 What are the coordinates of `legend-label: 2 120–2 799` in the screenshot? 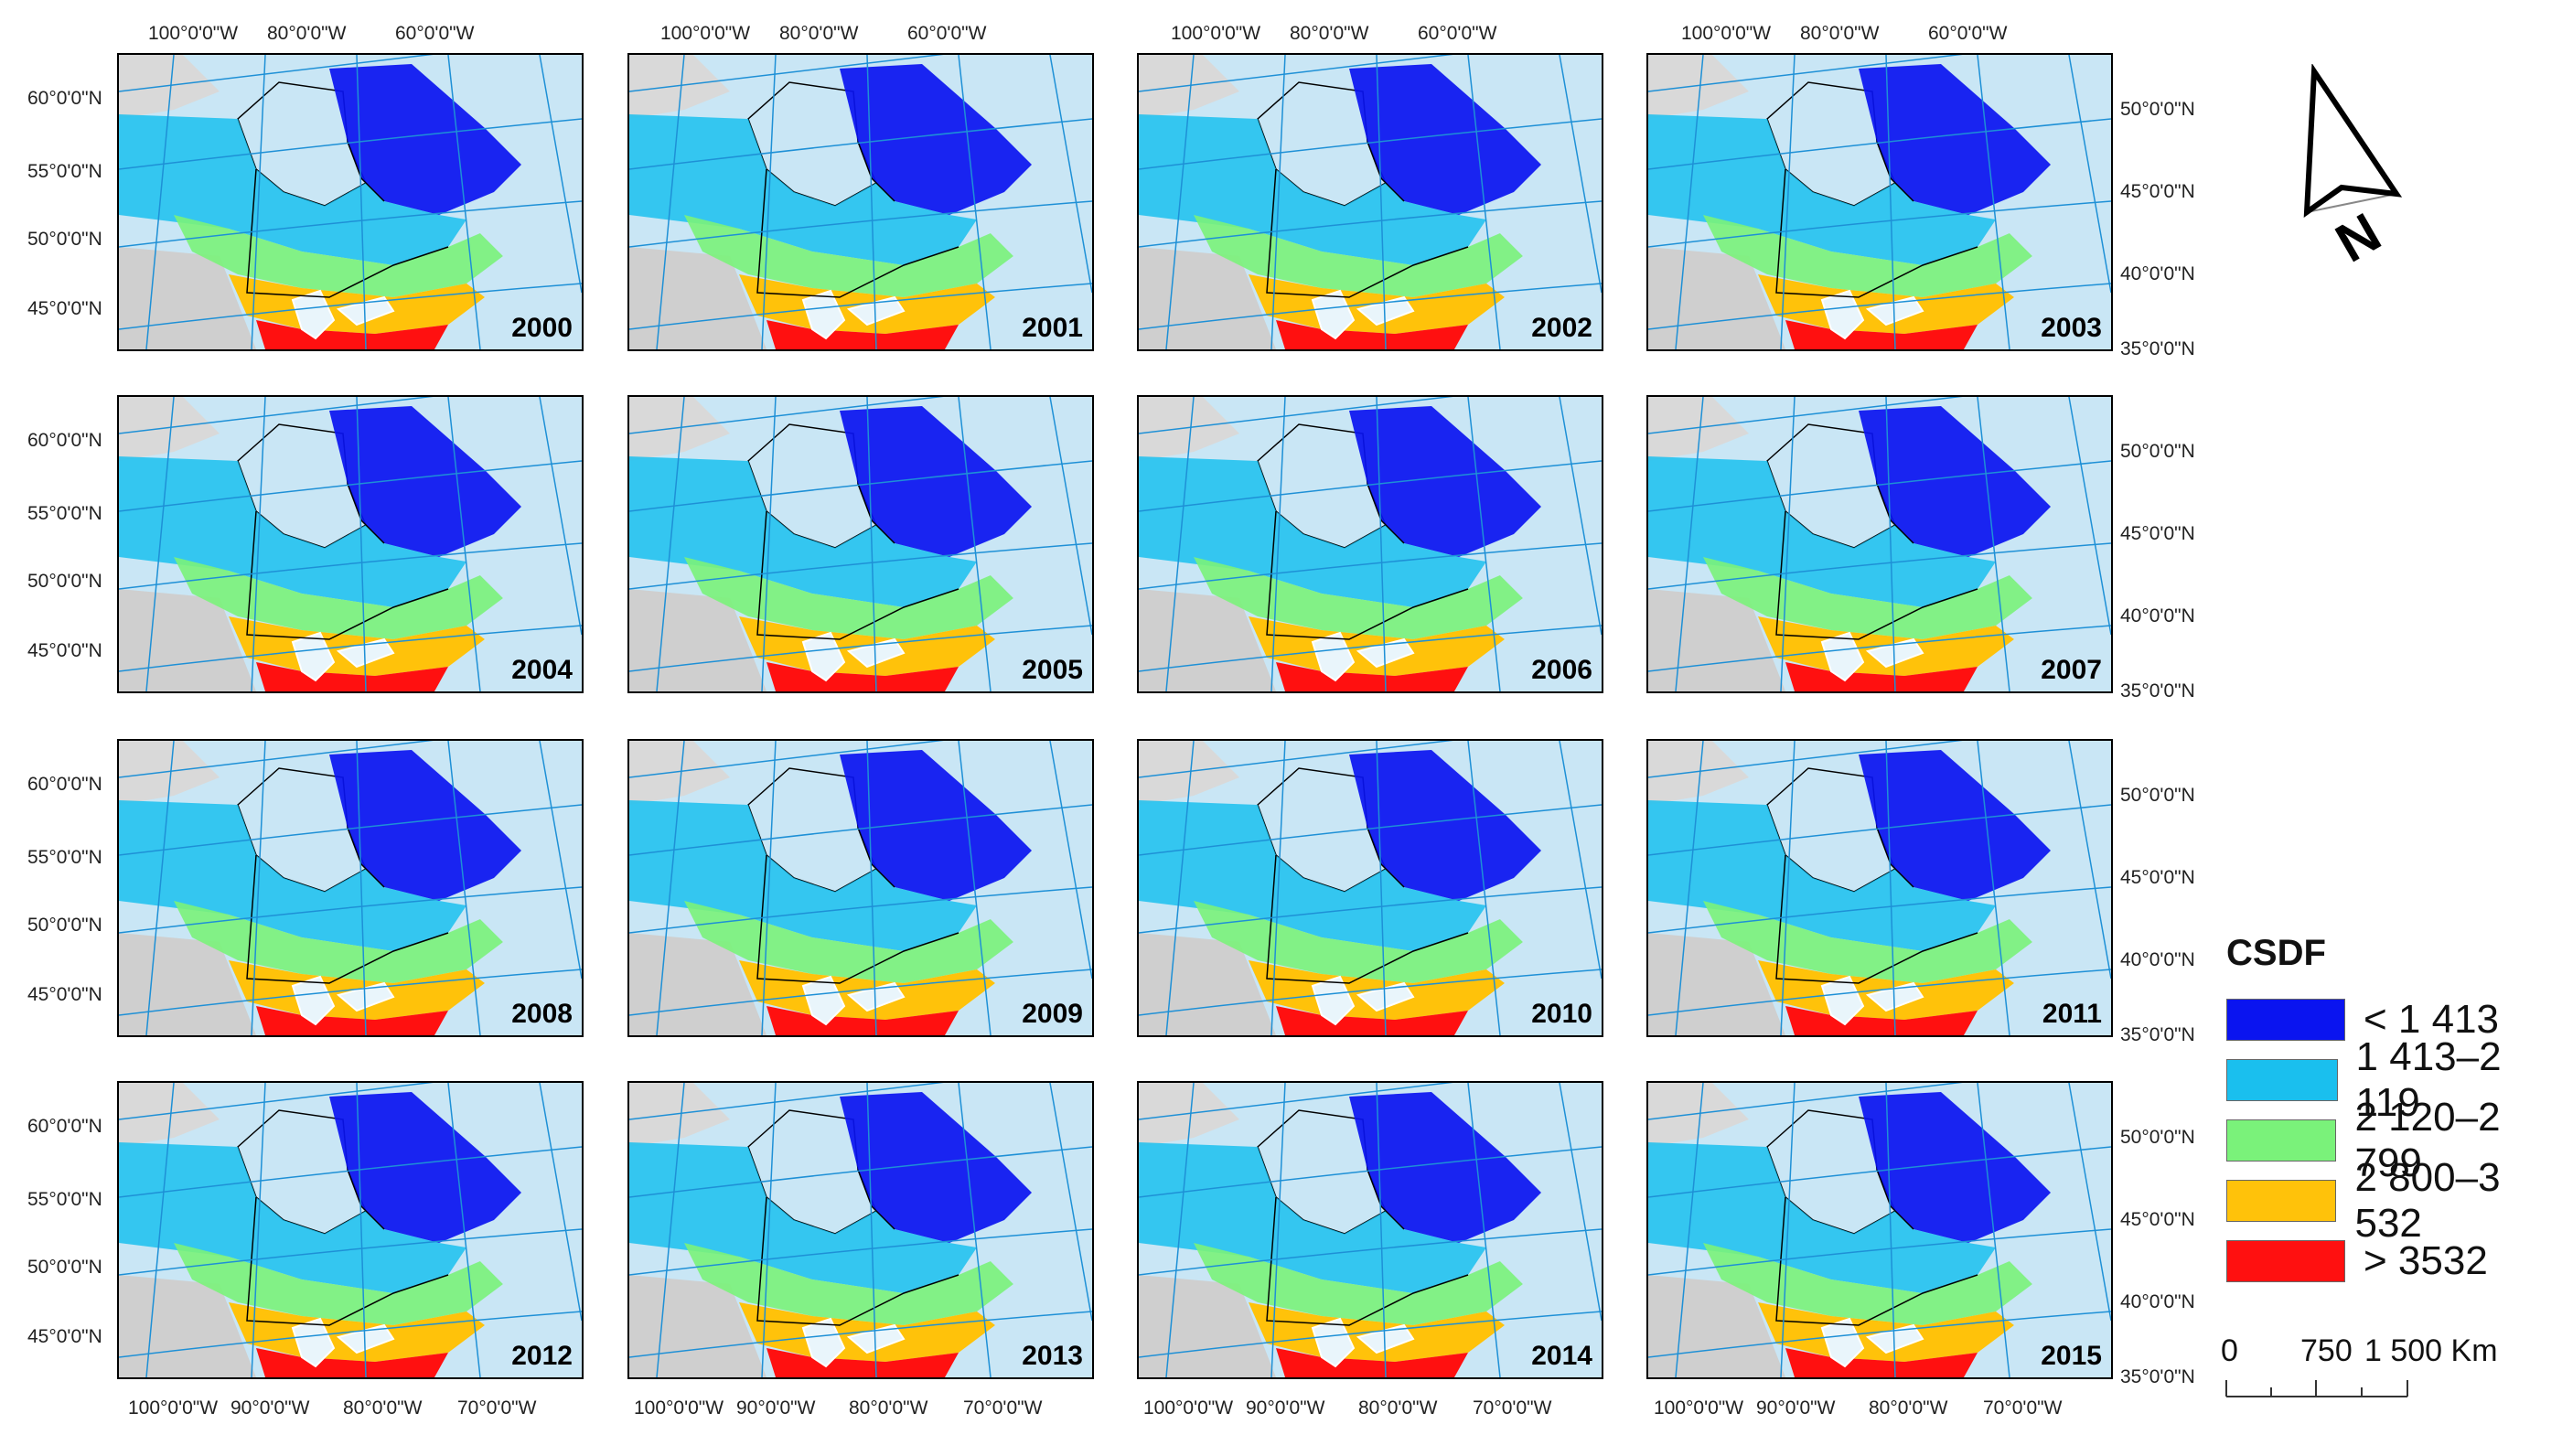 It's located at (2427, 1140).